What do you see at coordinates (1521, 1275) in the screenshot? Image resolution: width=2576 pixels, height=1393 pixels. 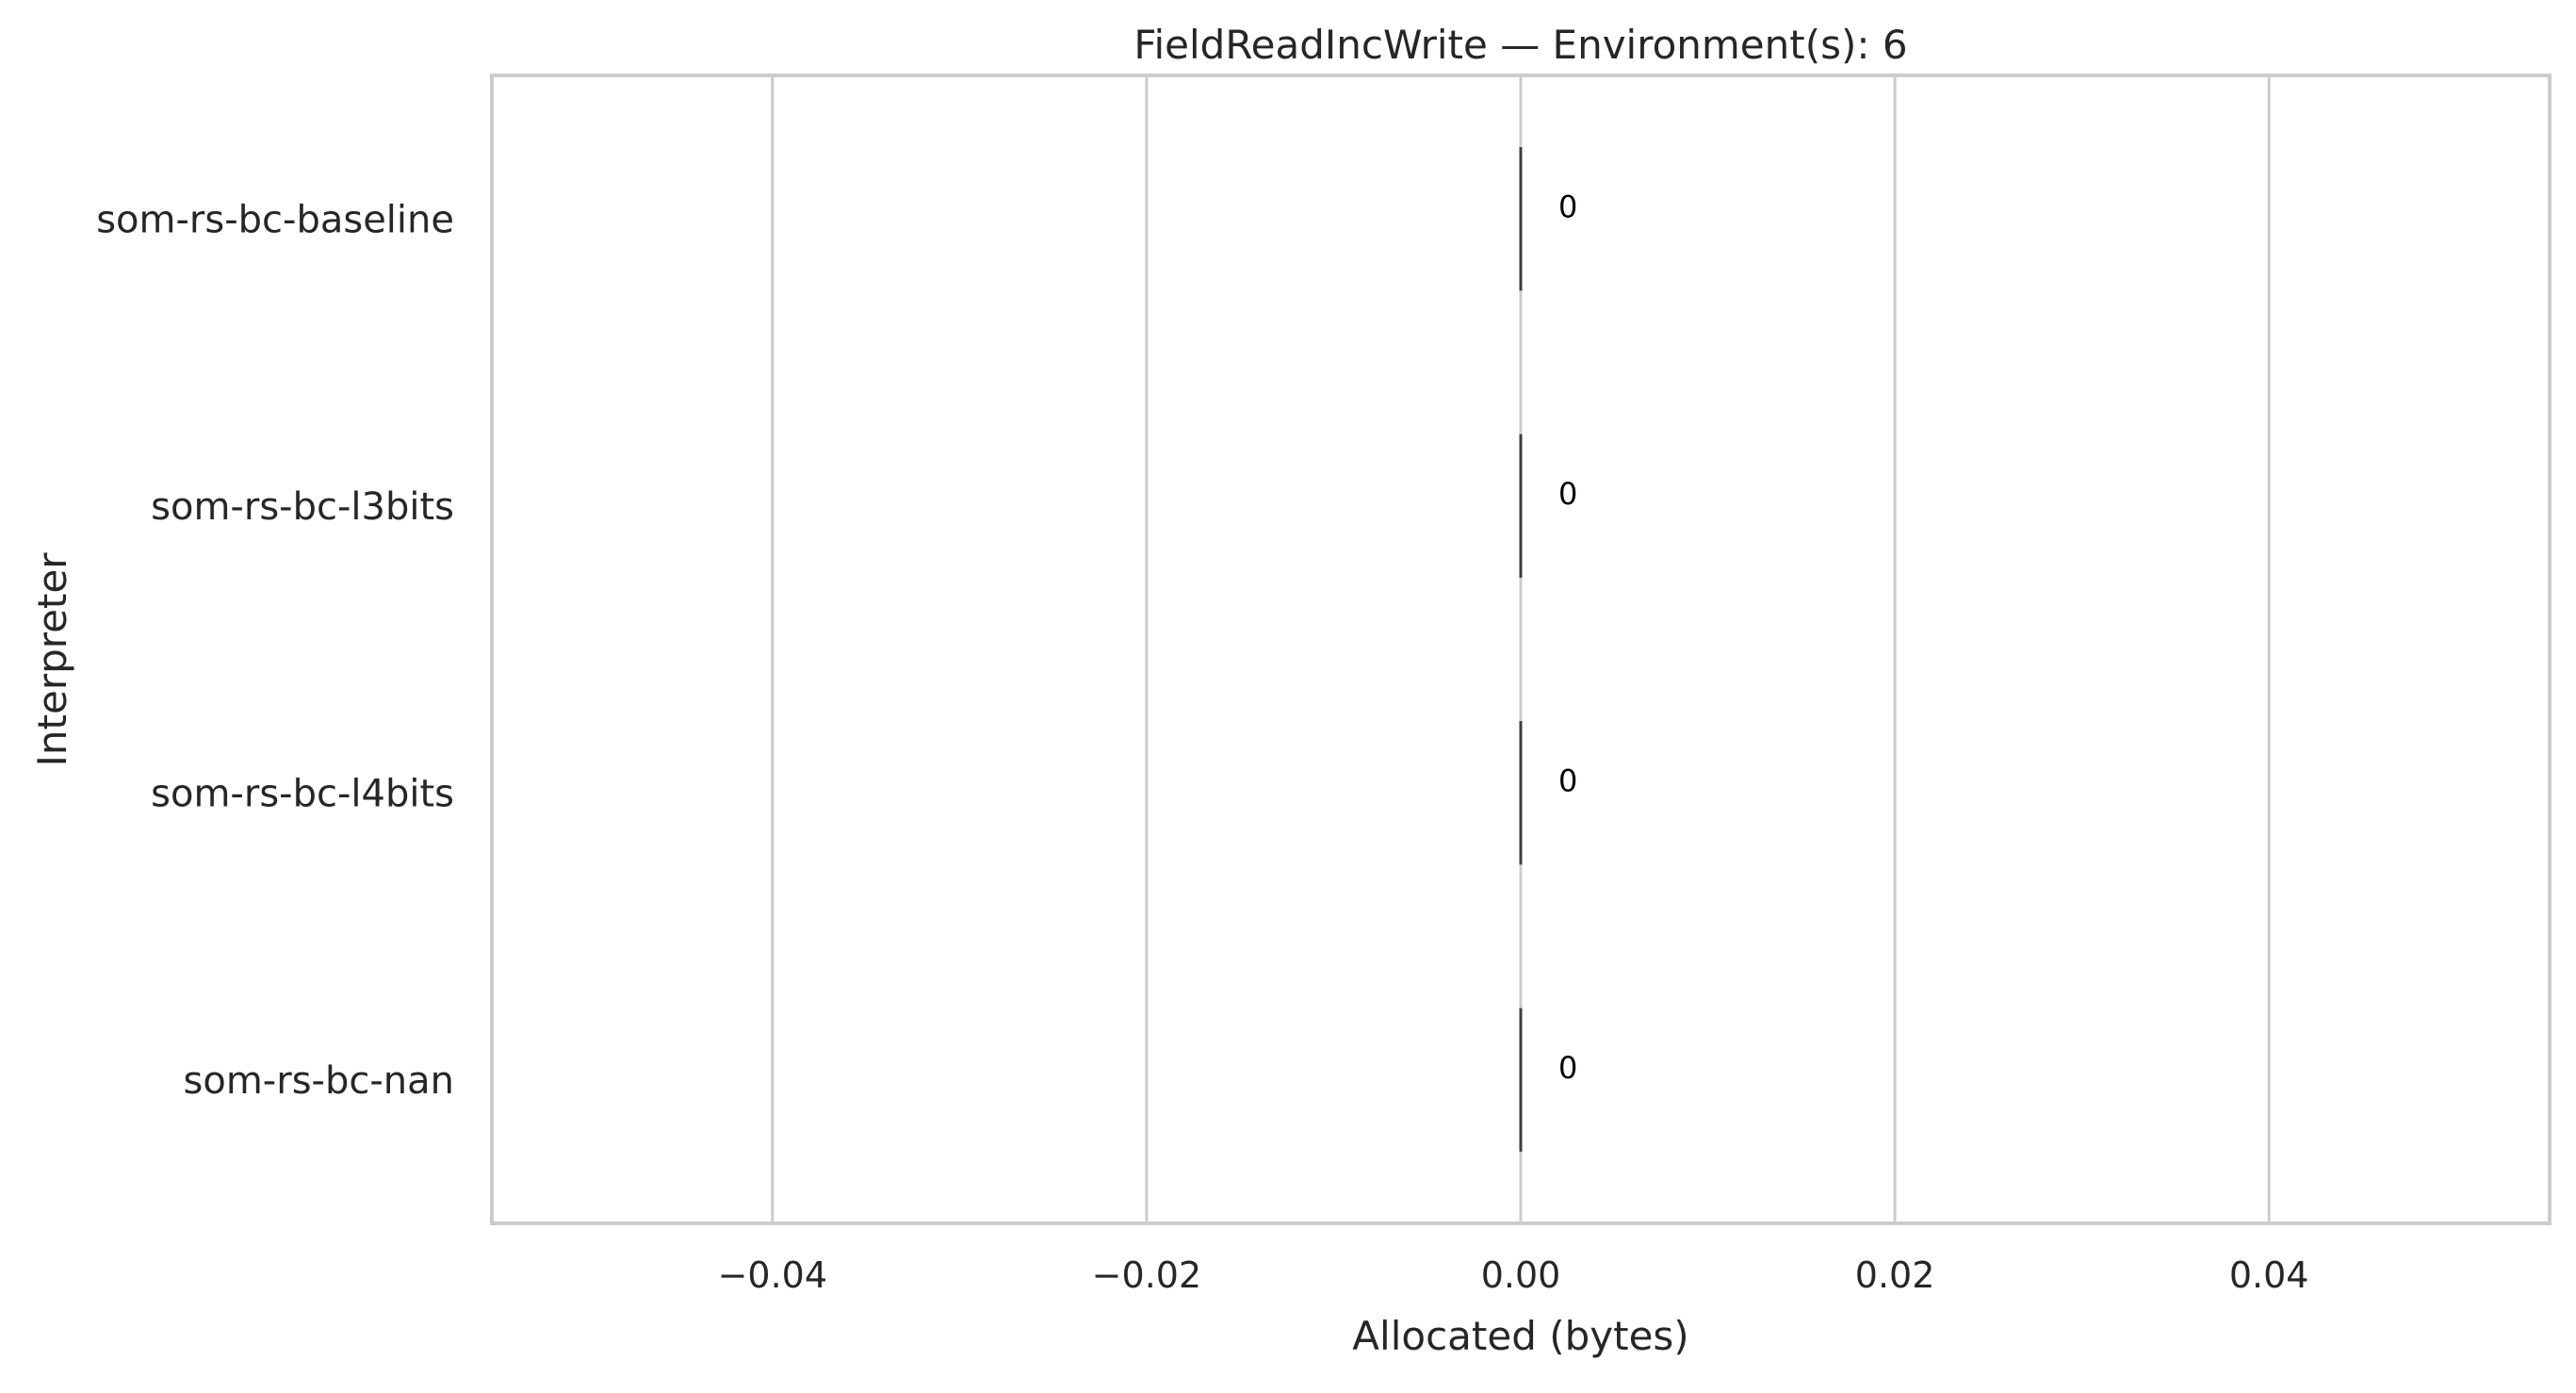 I see `x-tick-label: 0.00` at bounding box center [1521, 1275].